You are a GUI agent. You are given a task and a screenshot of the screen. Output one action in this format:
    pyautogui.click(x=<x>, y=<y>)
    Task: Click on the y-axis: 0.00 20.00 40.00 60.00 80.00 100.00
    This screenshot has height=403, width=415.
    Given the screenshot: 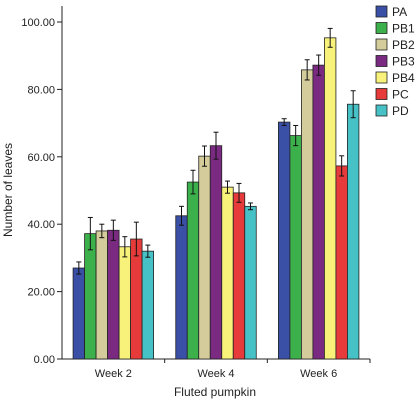 What is the action you would take?
    pyautogui.click(x=42, y=186)
    